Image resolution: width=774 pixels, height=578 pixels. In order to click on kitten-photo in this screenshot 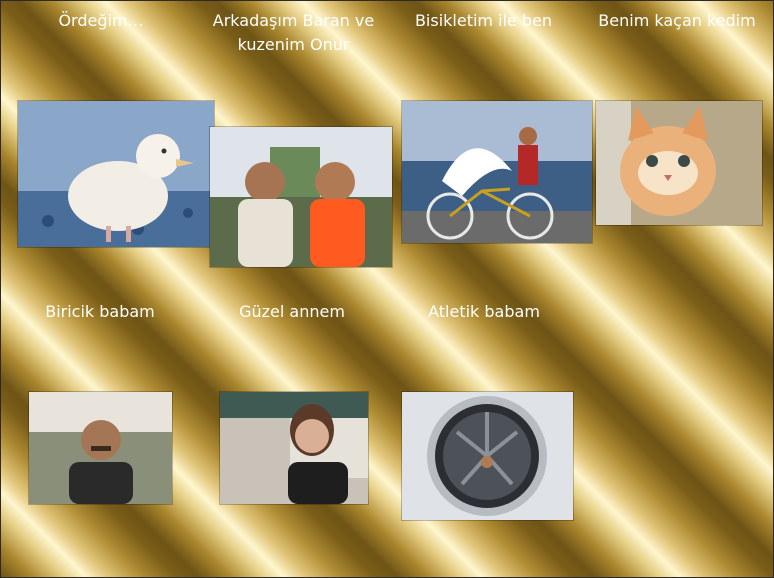, I will do `click(679, 163)`.